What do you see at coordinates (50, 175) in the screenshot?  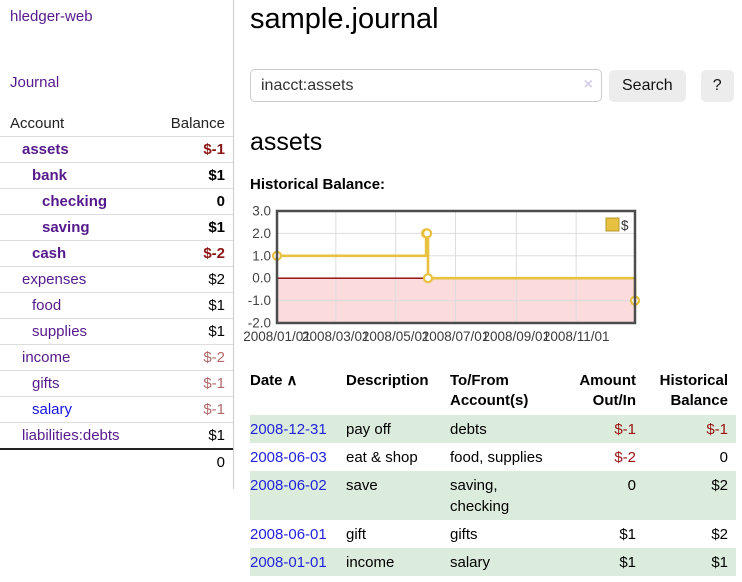 I see `account-link: bank` at bounding box center [50, 175].